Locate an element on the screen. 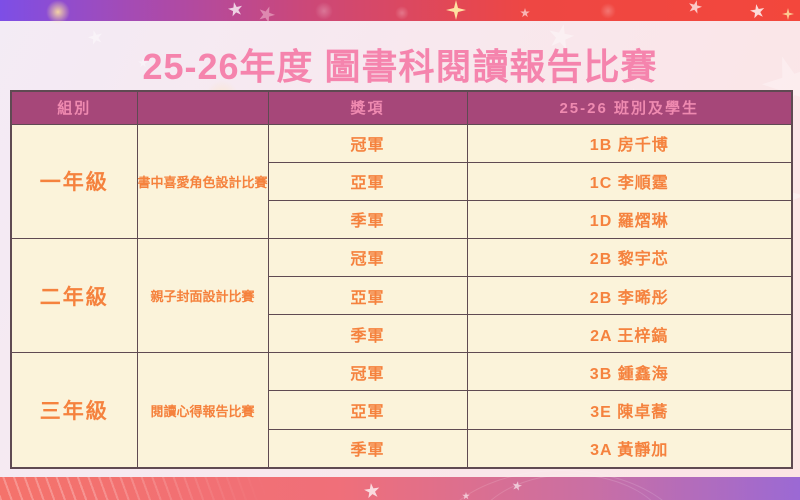  table-row: 季軍 2A 王梓鎬 is located at coordinates (402, 334).